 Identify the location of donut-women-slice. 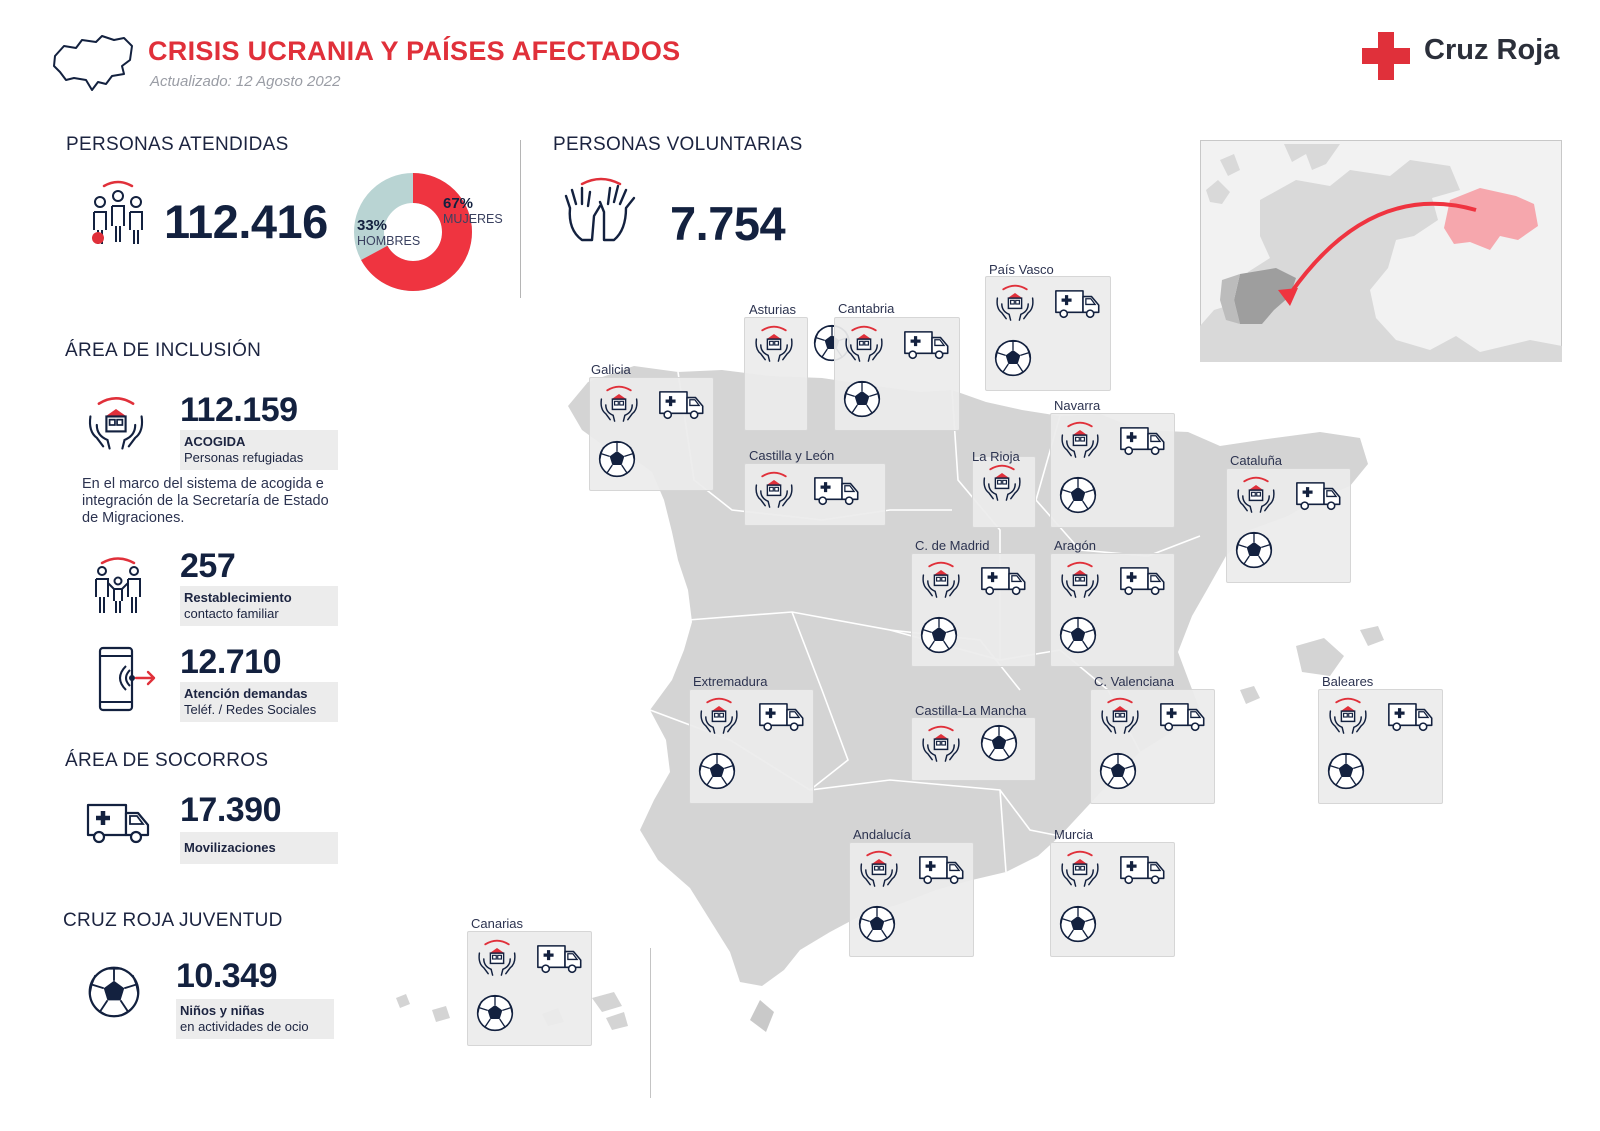
(413, 232).